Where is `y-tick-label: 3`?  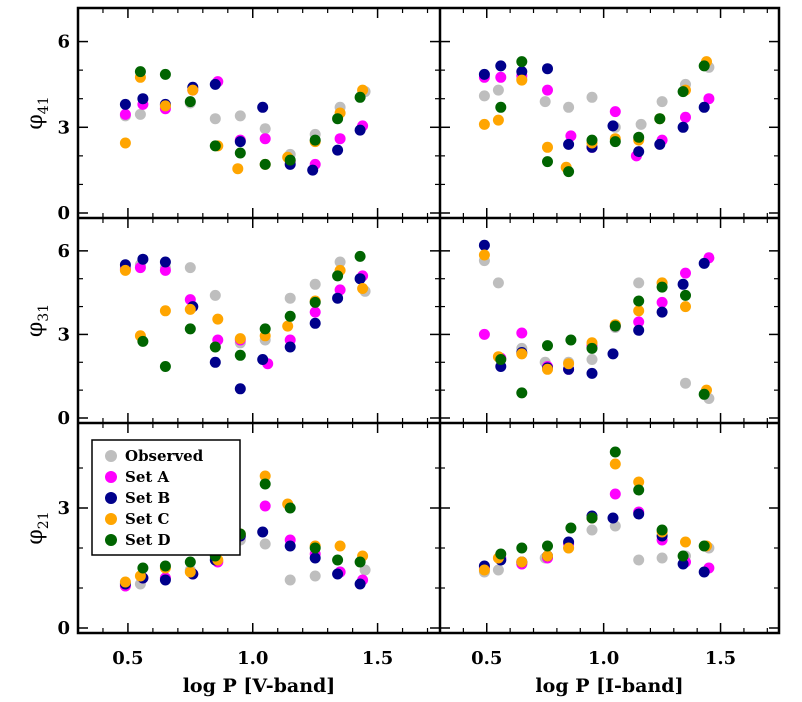
y-tick-label: 3 is located at coordinates (63, 334).